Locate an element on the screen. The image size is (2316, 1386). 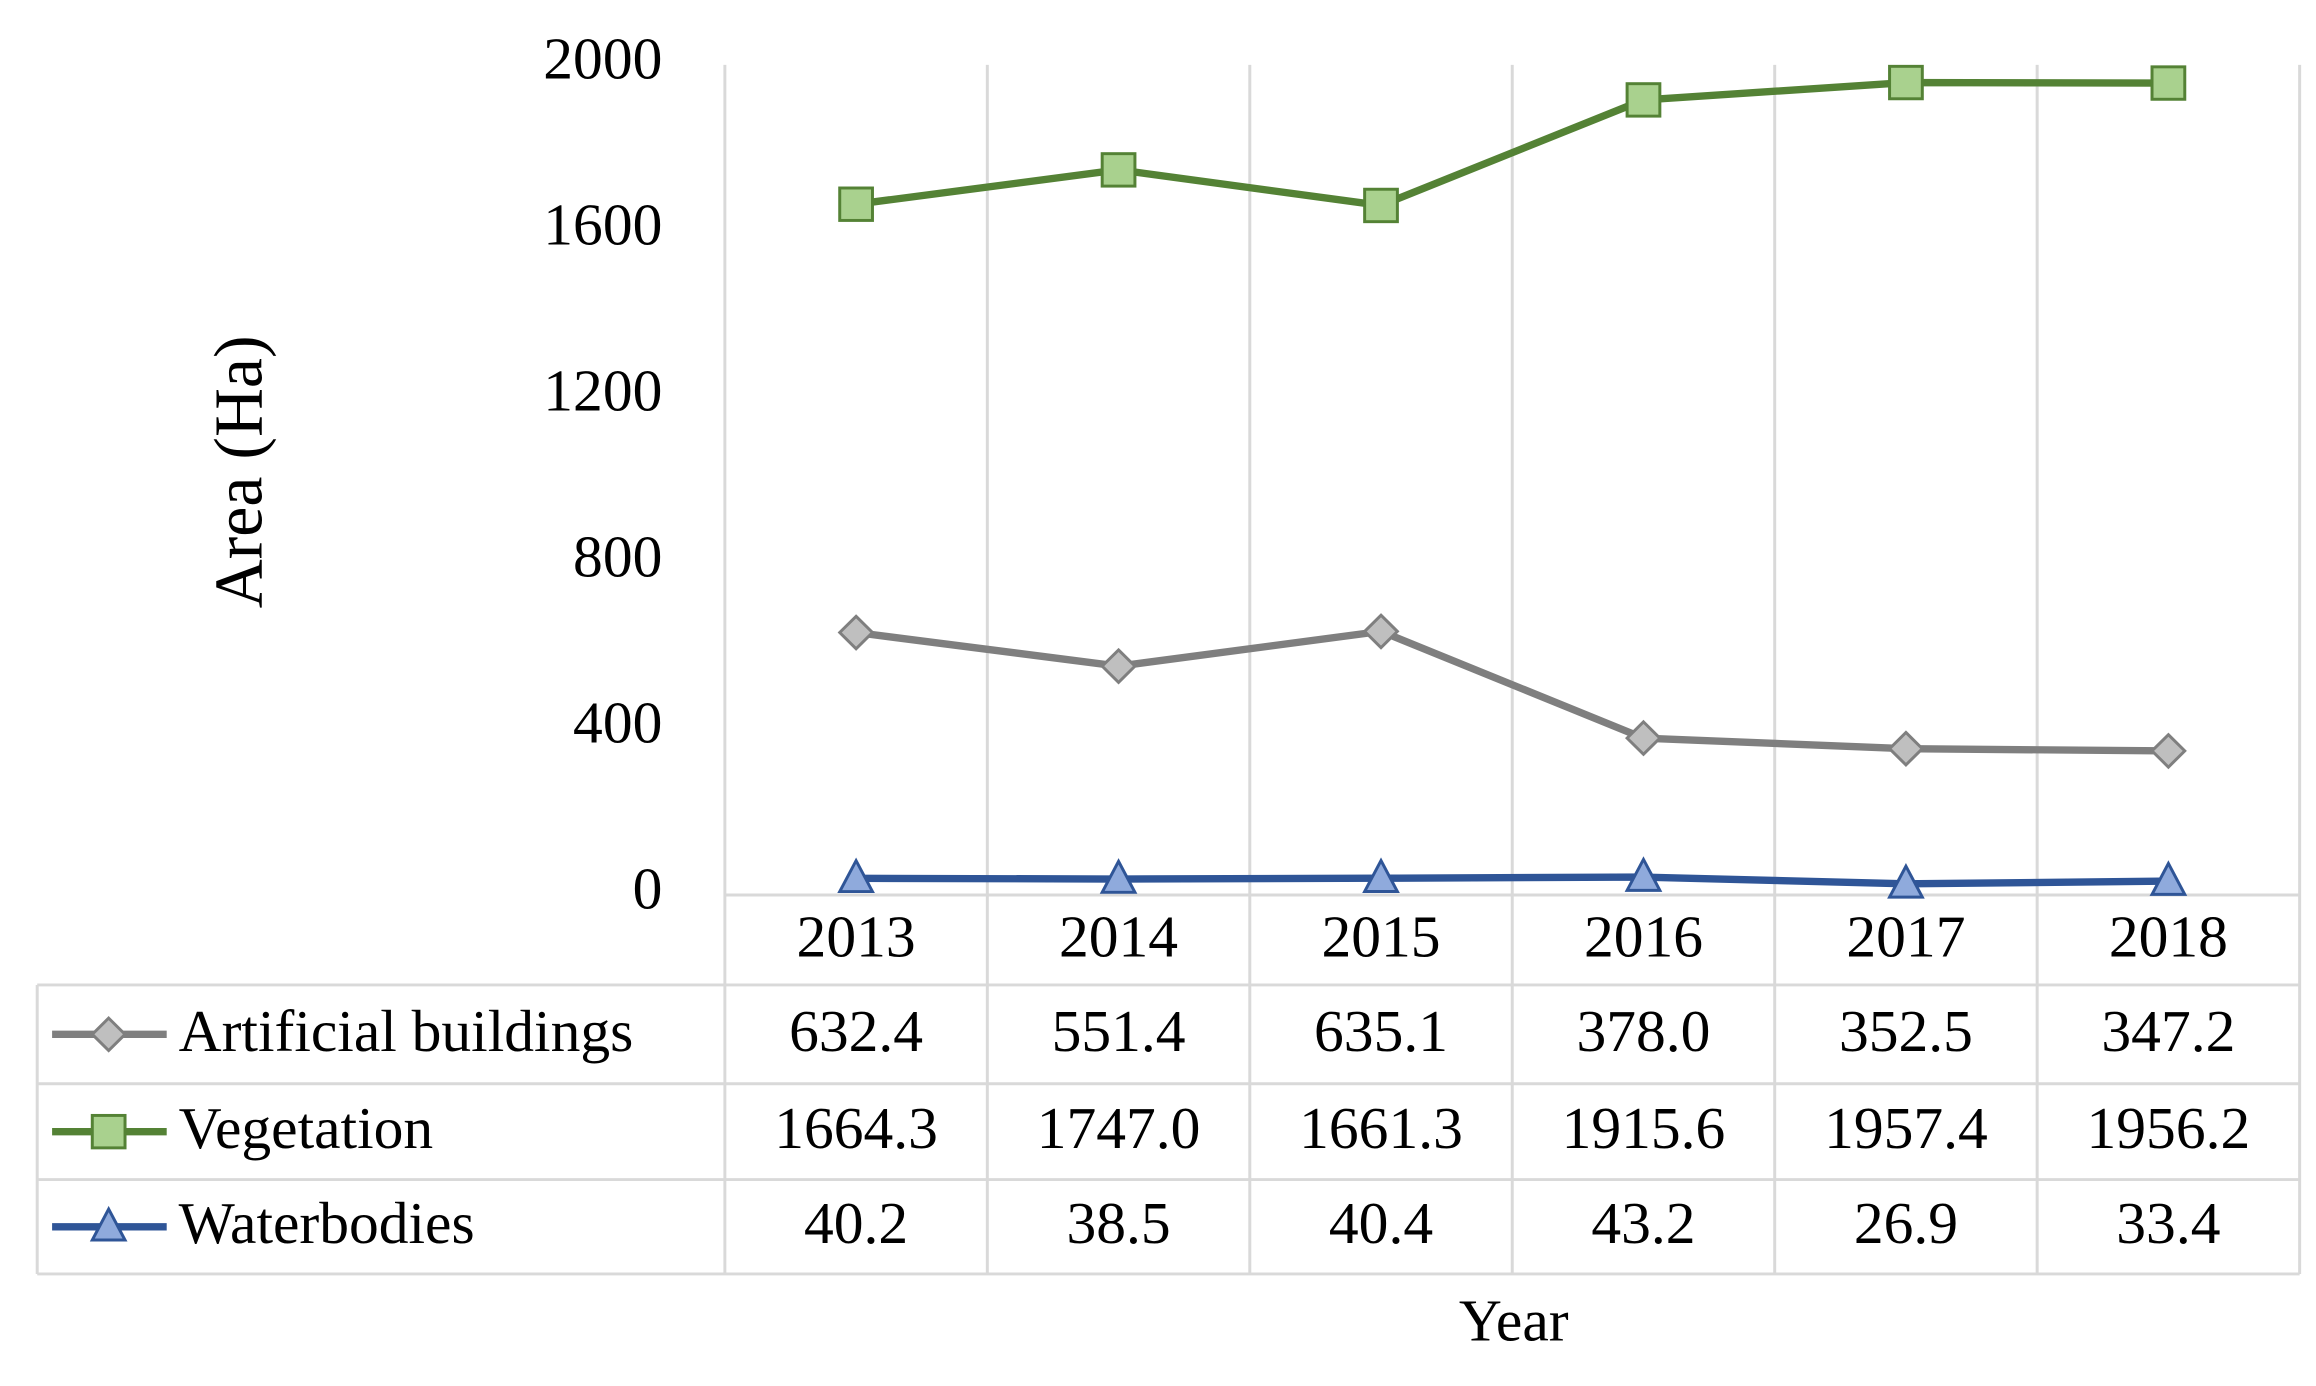
x-tick-label: 2013 is located at coordinates (856, 937).